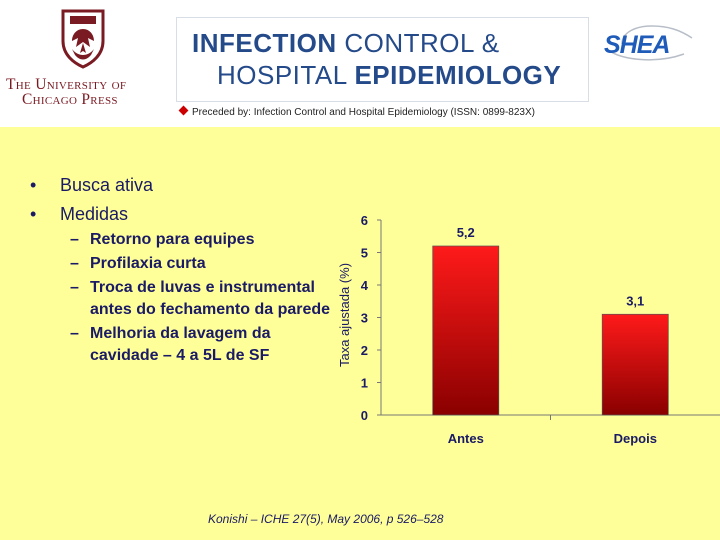  What do you see at coordinates (635, 364) in the screenshot?
I see `bar-depois` at bounding box center [635, 364].